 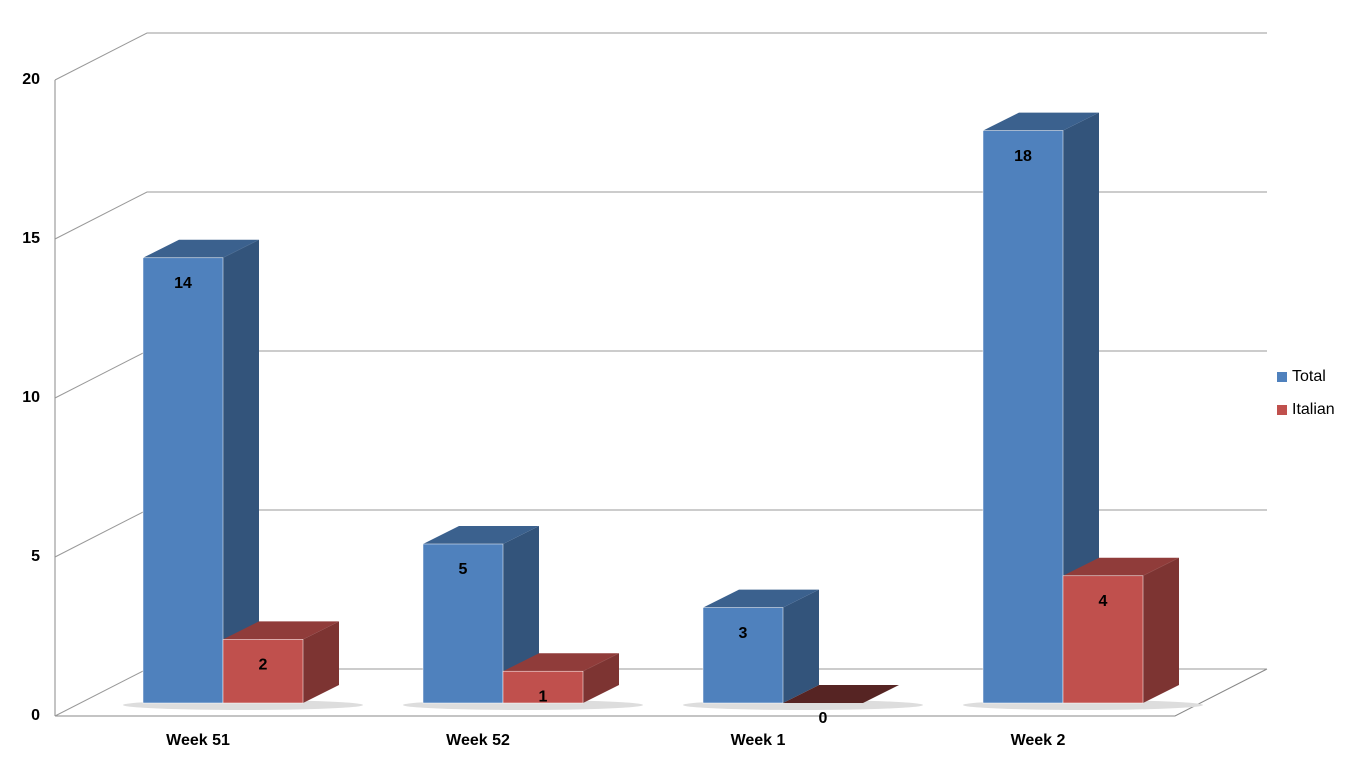 What do you see at coordinates (1103, 601) in the screenshot?
I see `value-label: 4` at bounding box center [1103, 601].